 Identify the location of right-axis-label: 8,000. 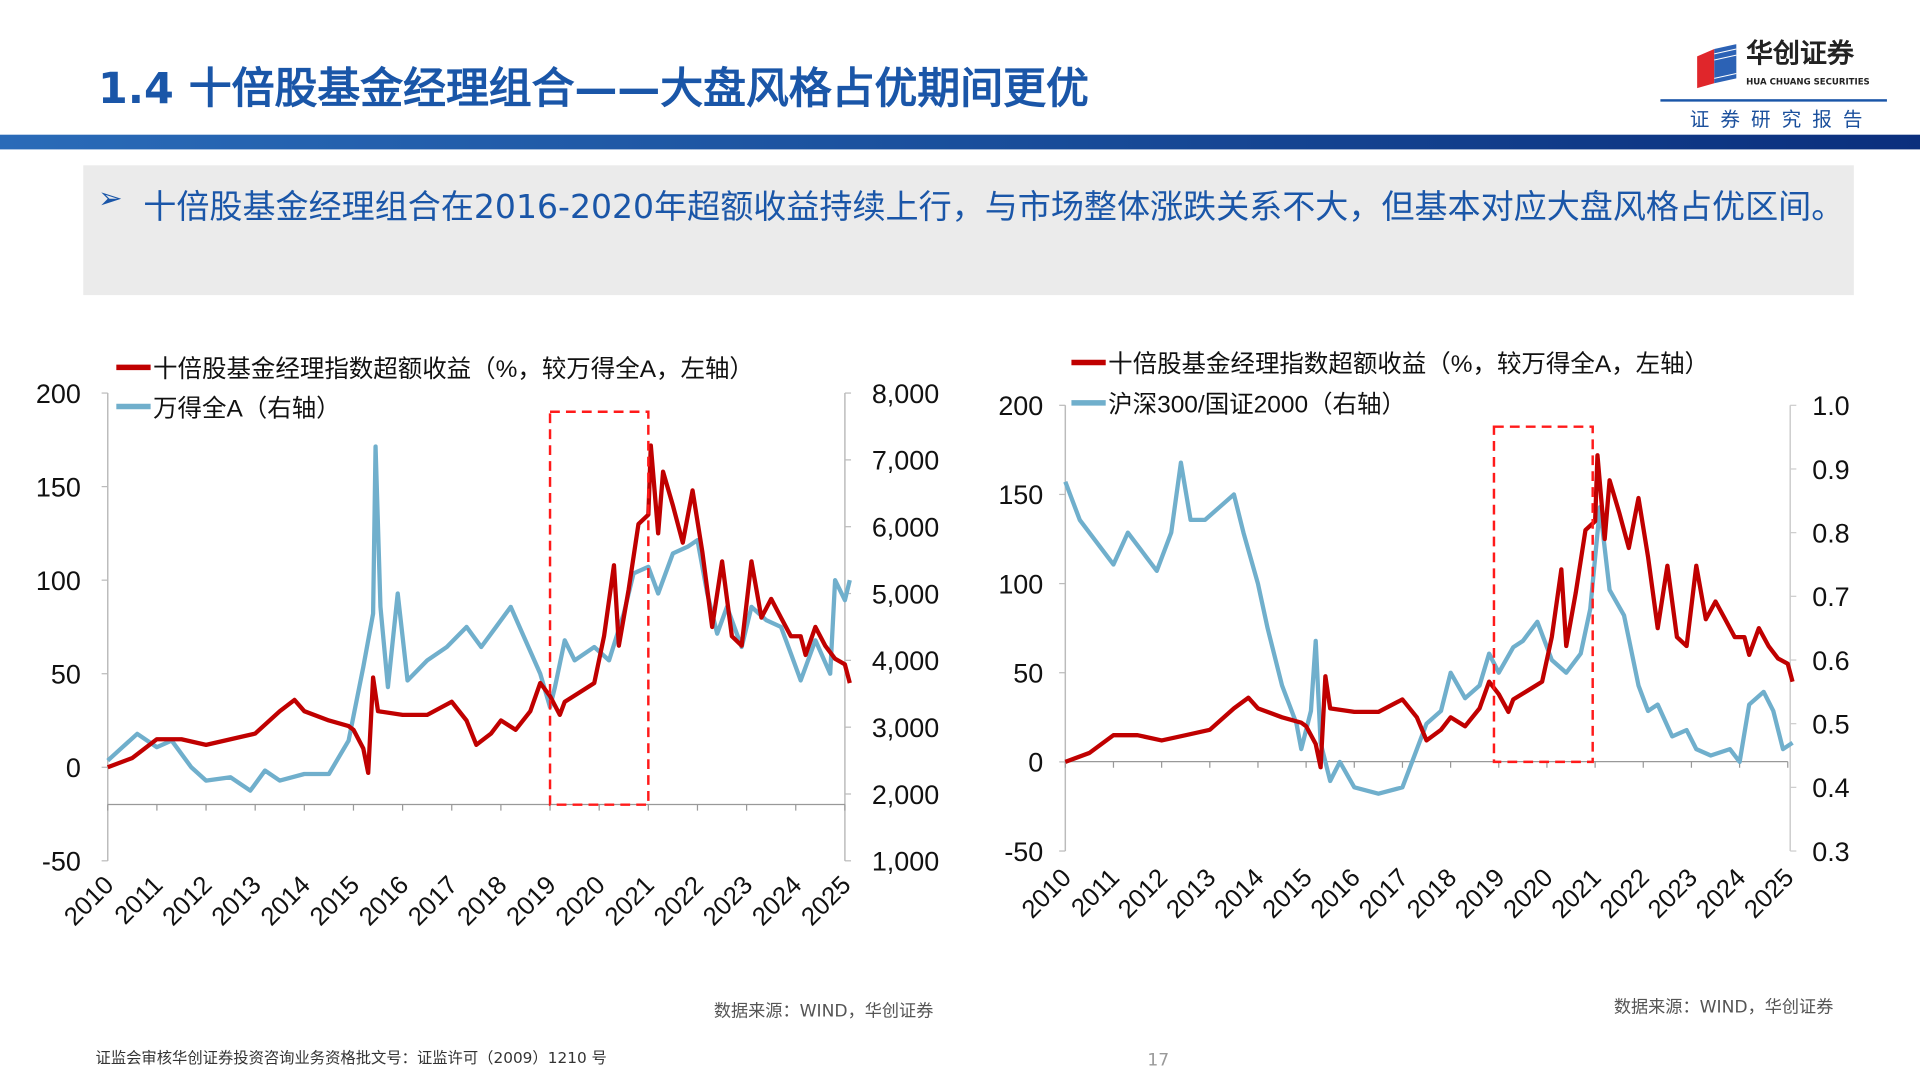
(905, 394).